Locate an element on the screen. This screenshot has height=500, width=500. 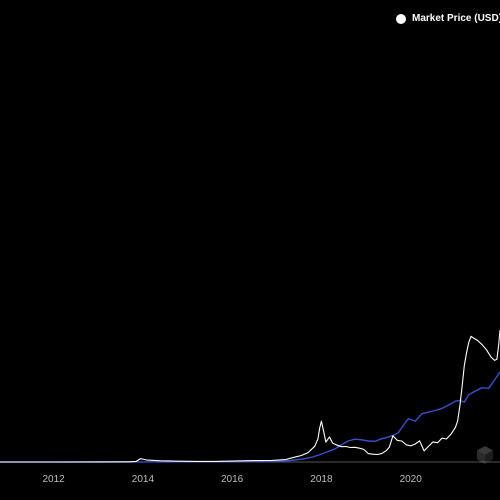
cube-logo-icon is located at coordinates (485, 455).